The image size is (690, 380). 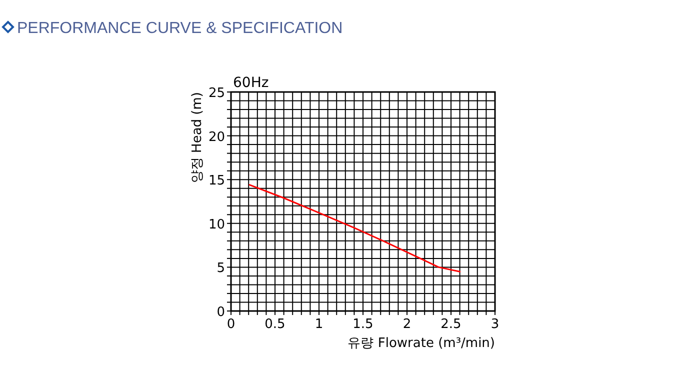 I want to click on x-tick-label: 1, so click(x=319, y=324).